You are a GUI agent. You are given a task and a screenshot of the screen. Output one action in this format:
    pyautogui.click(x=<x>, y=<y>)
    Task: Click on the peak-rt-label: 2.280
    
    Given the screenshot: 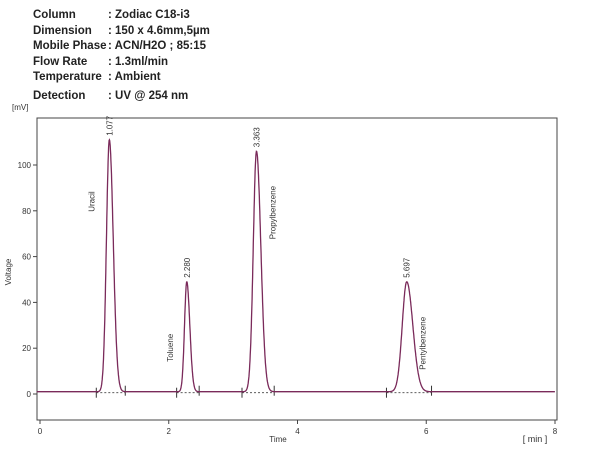 What is the action you would take?
    pyautogui.click(x=187, y=267)
    